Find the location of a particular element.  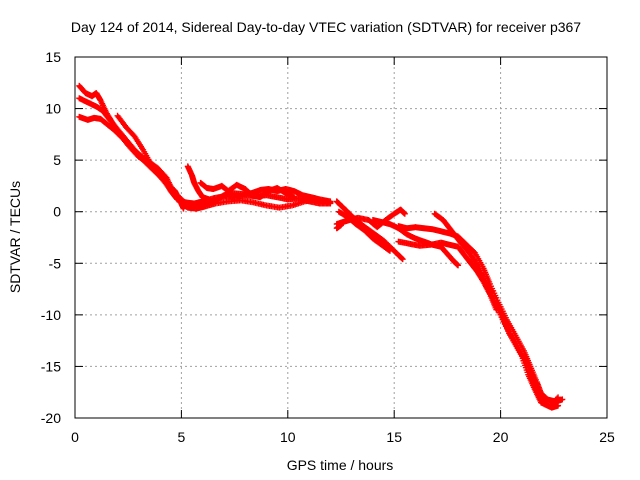

y-tick-label: -20 is located at coordinates (51, 418).